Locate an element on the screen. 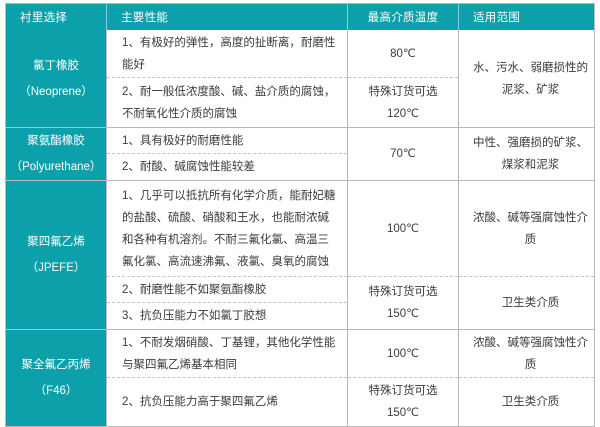 The width and height of the screenshot is (600, 427). lining-name-cn: 氯丁橡胶 is located at coordinates (56, 65).